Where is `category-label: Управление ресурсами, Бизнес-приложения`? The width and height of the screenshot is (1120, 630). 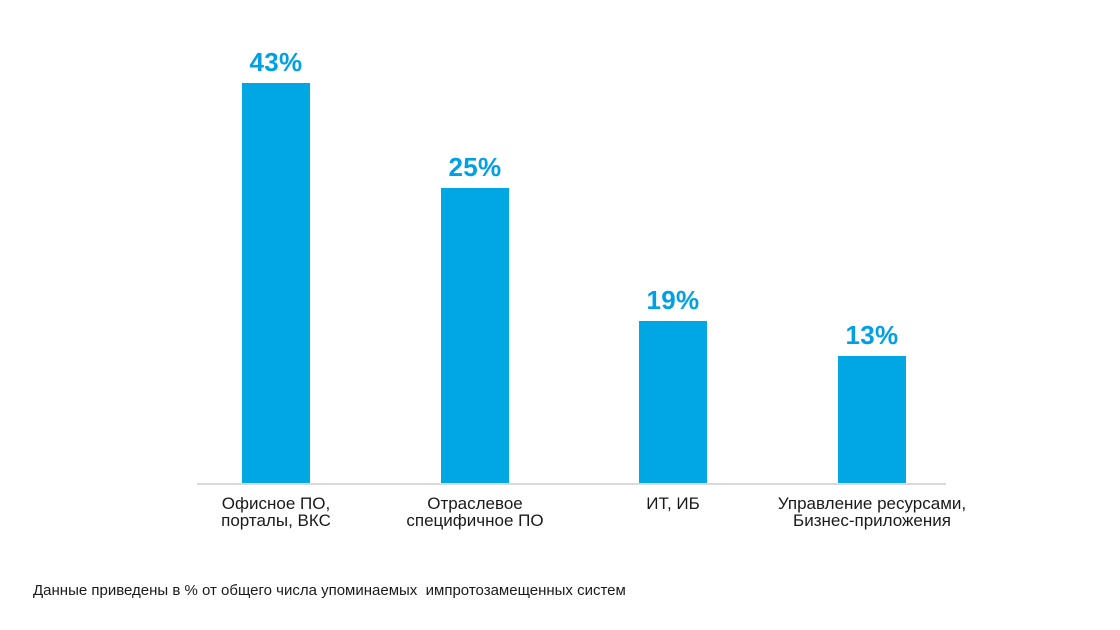 category-label: Управление ресурсами, Бизнес-приложения is located at coordinates (872, 512).